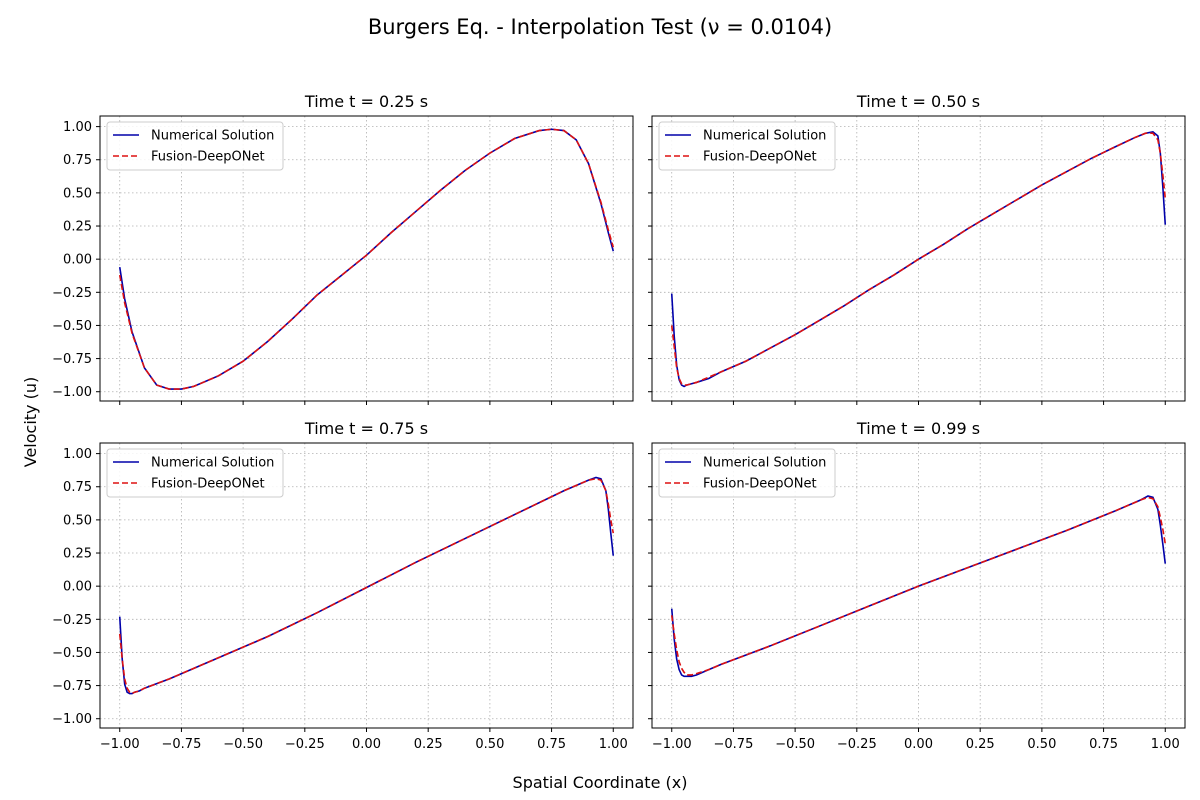 The image size is (1200, 800). I want to click on subplot-title: Time t = 0.25 s, so click(366, 101).